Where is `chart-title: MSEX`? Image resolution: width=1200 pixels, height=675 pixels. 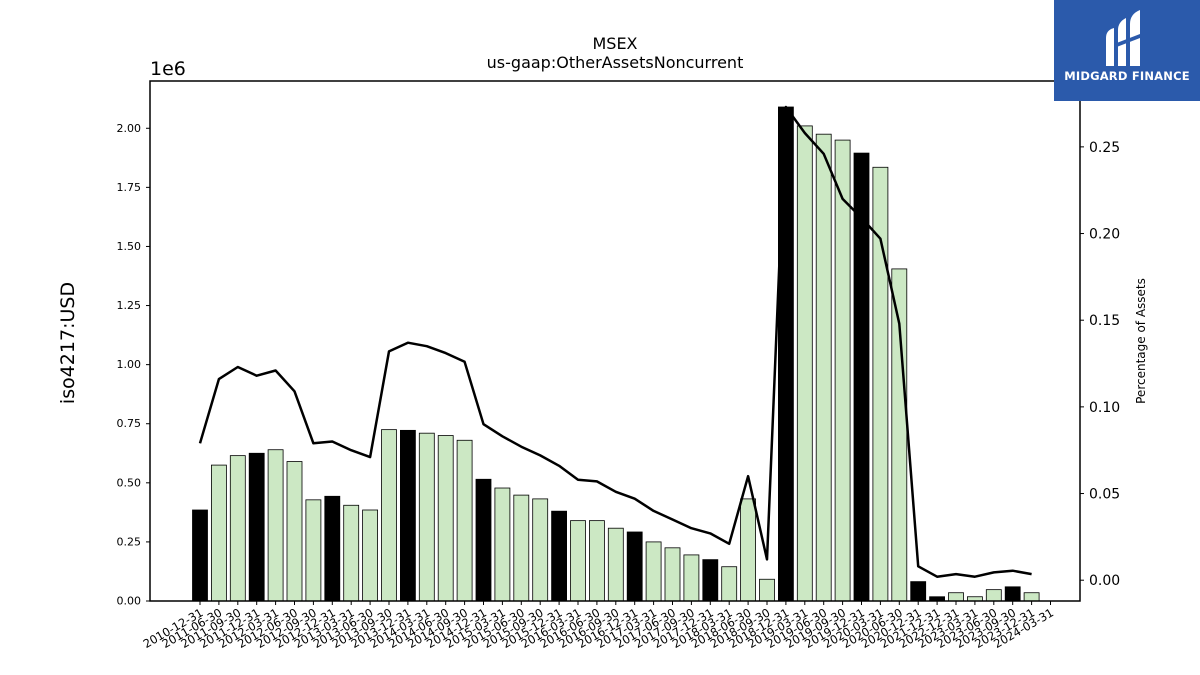 chart-title: MSEX is located at coordinates (614, 43).